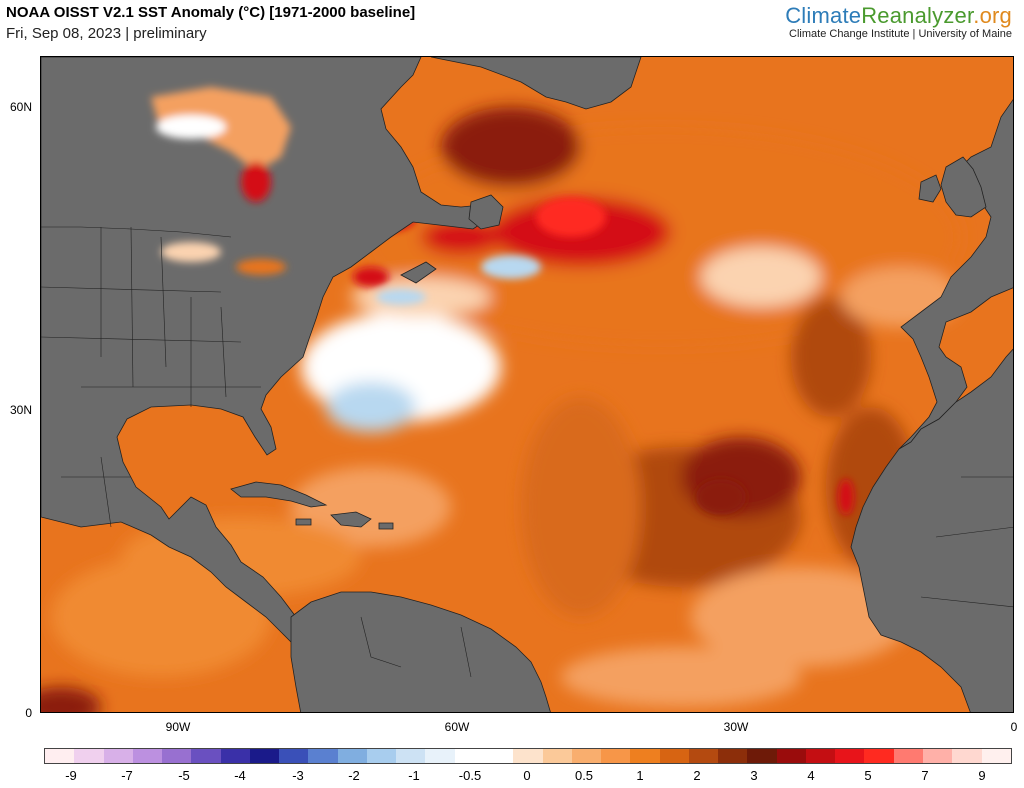  I want to click on brand-name-part2: Reanalyzer, so click(917, 15).